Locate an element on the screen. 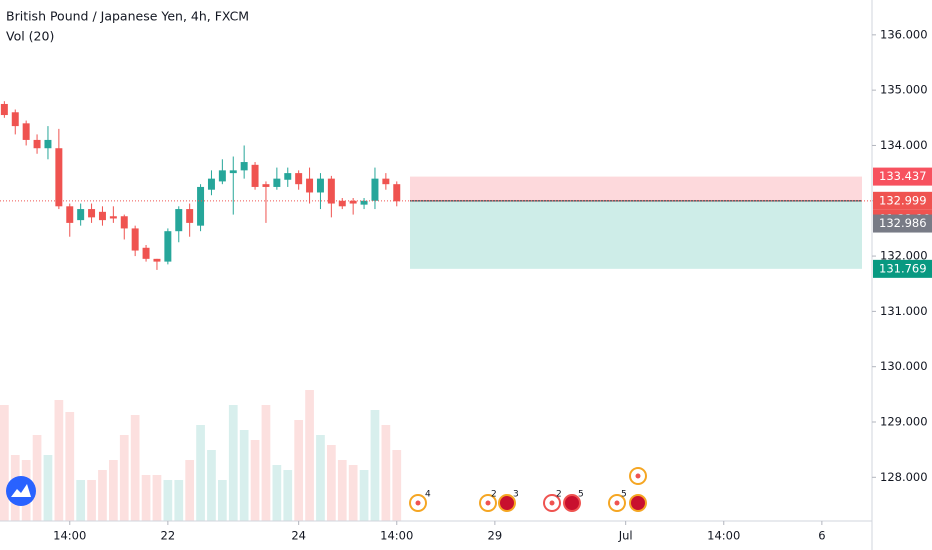 This screenshot has width=932, height=550. event-count: 4 is located at coordinates (428, 495).